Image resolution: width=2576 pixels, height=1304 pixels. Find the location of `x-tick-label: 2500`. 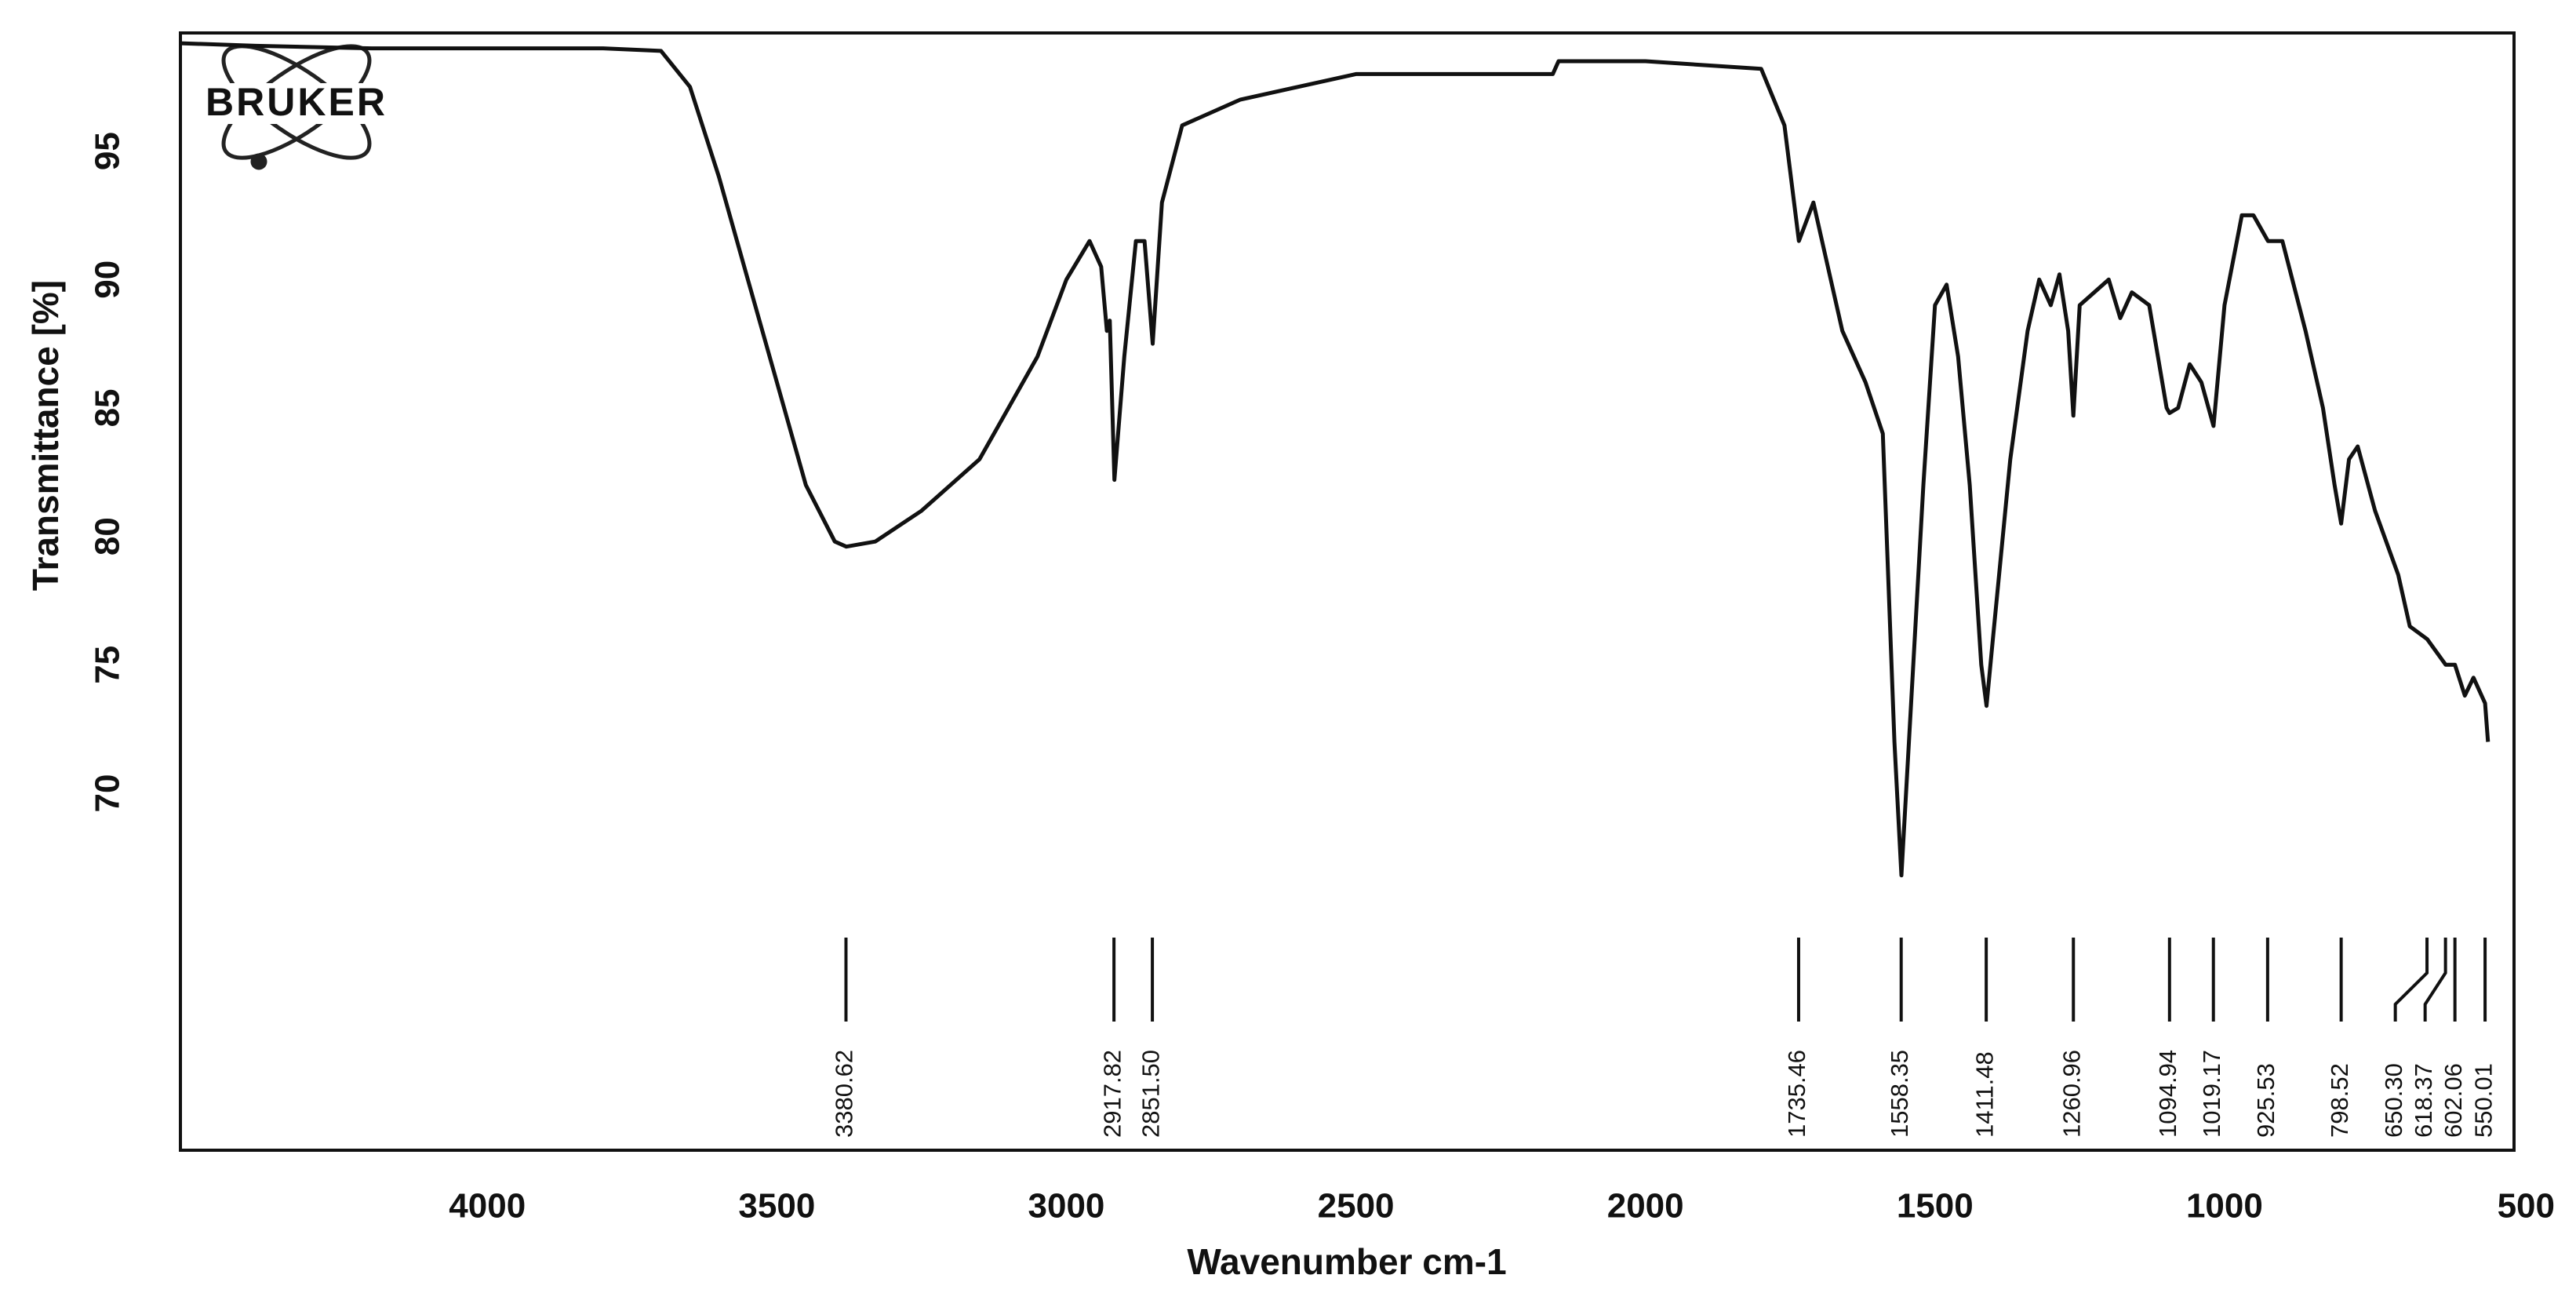

x-tick-label: 2500 is located at coordinates (1356, 1206).